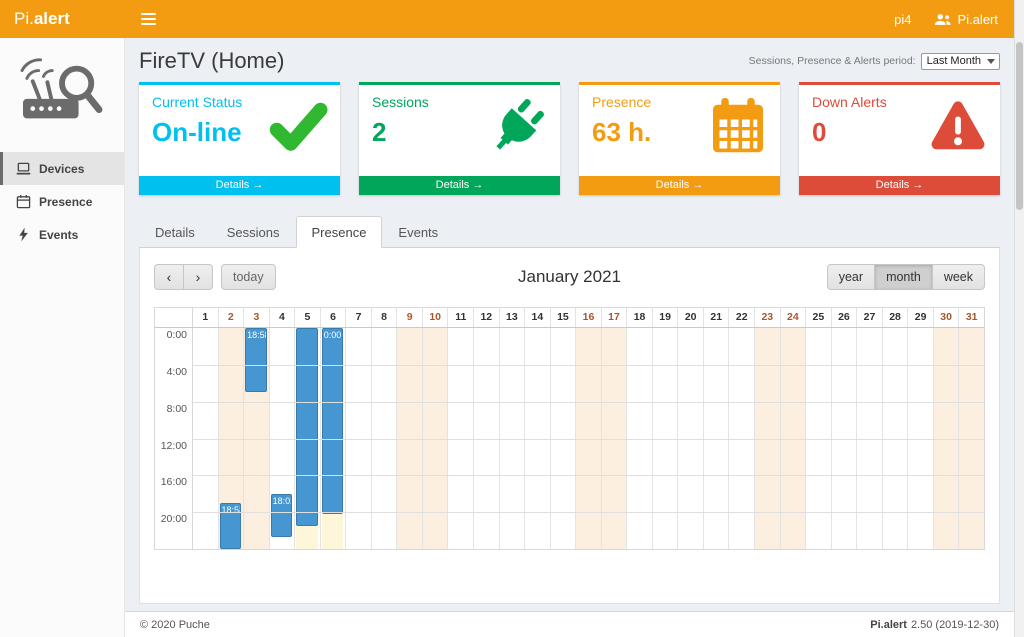  What do you see at coordinates (507, 19) in the screenshot?
I see `top-navbar: Pi.alert pi4 Pi.alert` at bounding box center [507, 19].